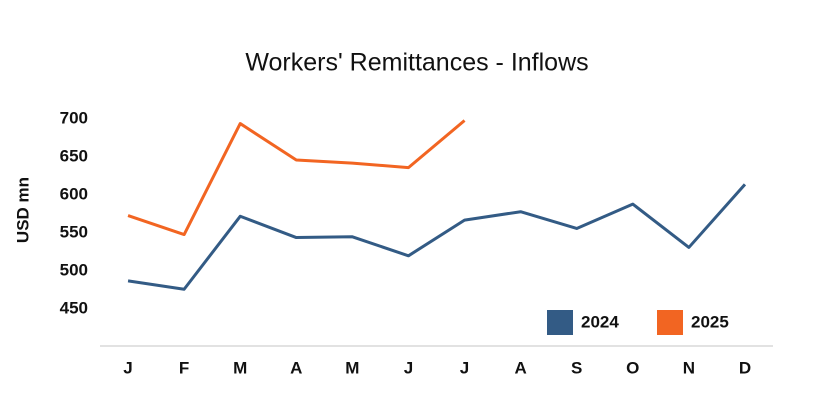  I want to click on y-tick-label: 600, so click(74, 193).